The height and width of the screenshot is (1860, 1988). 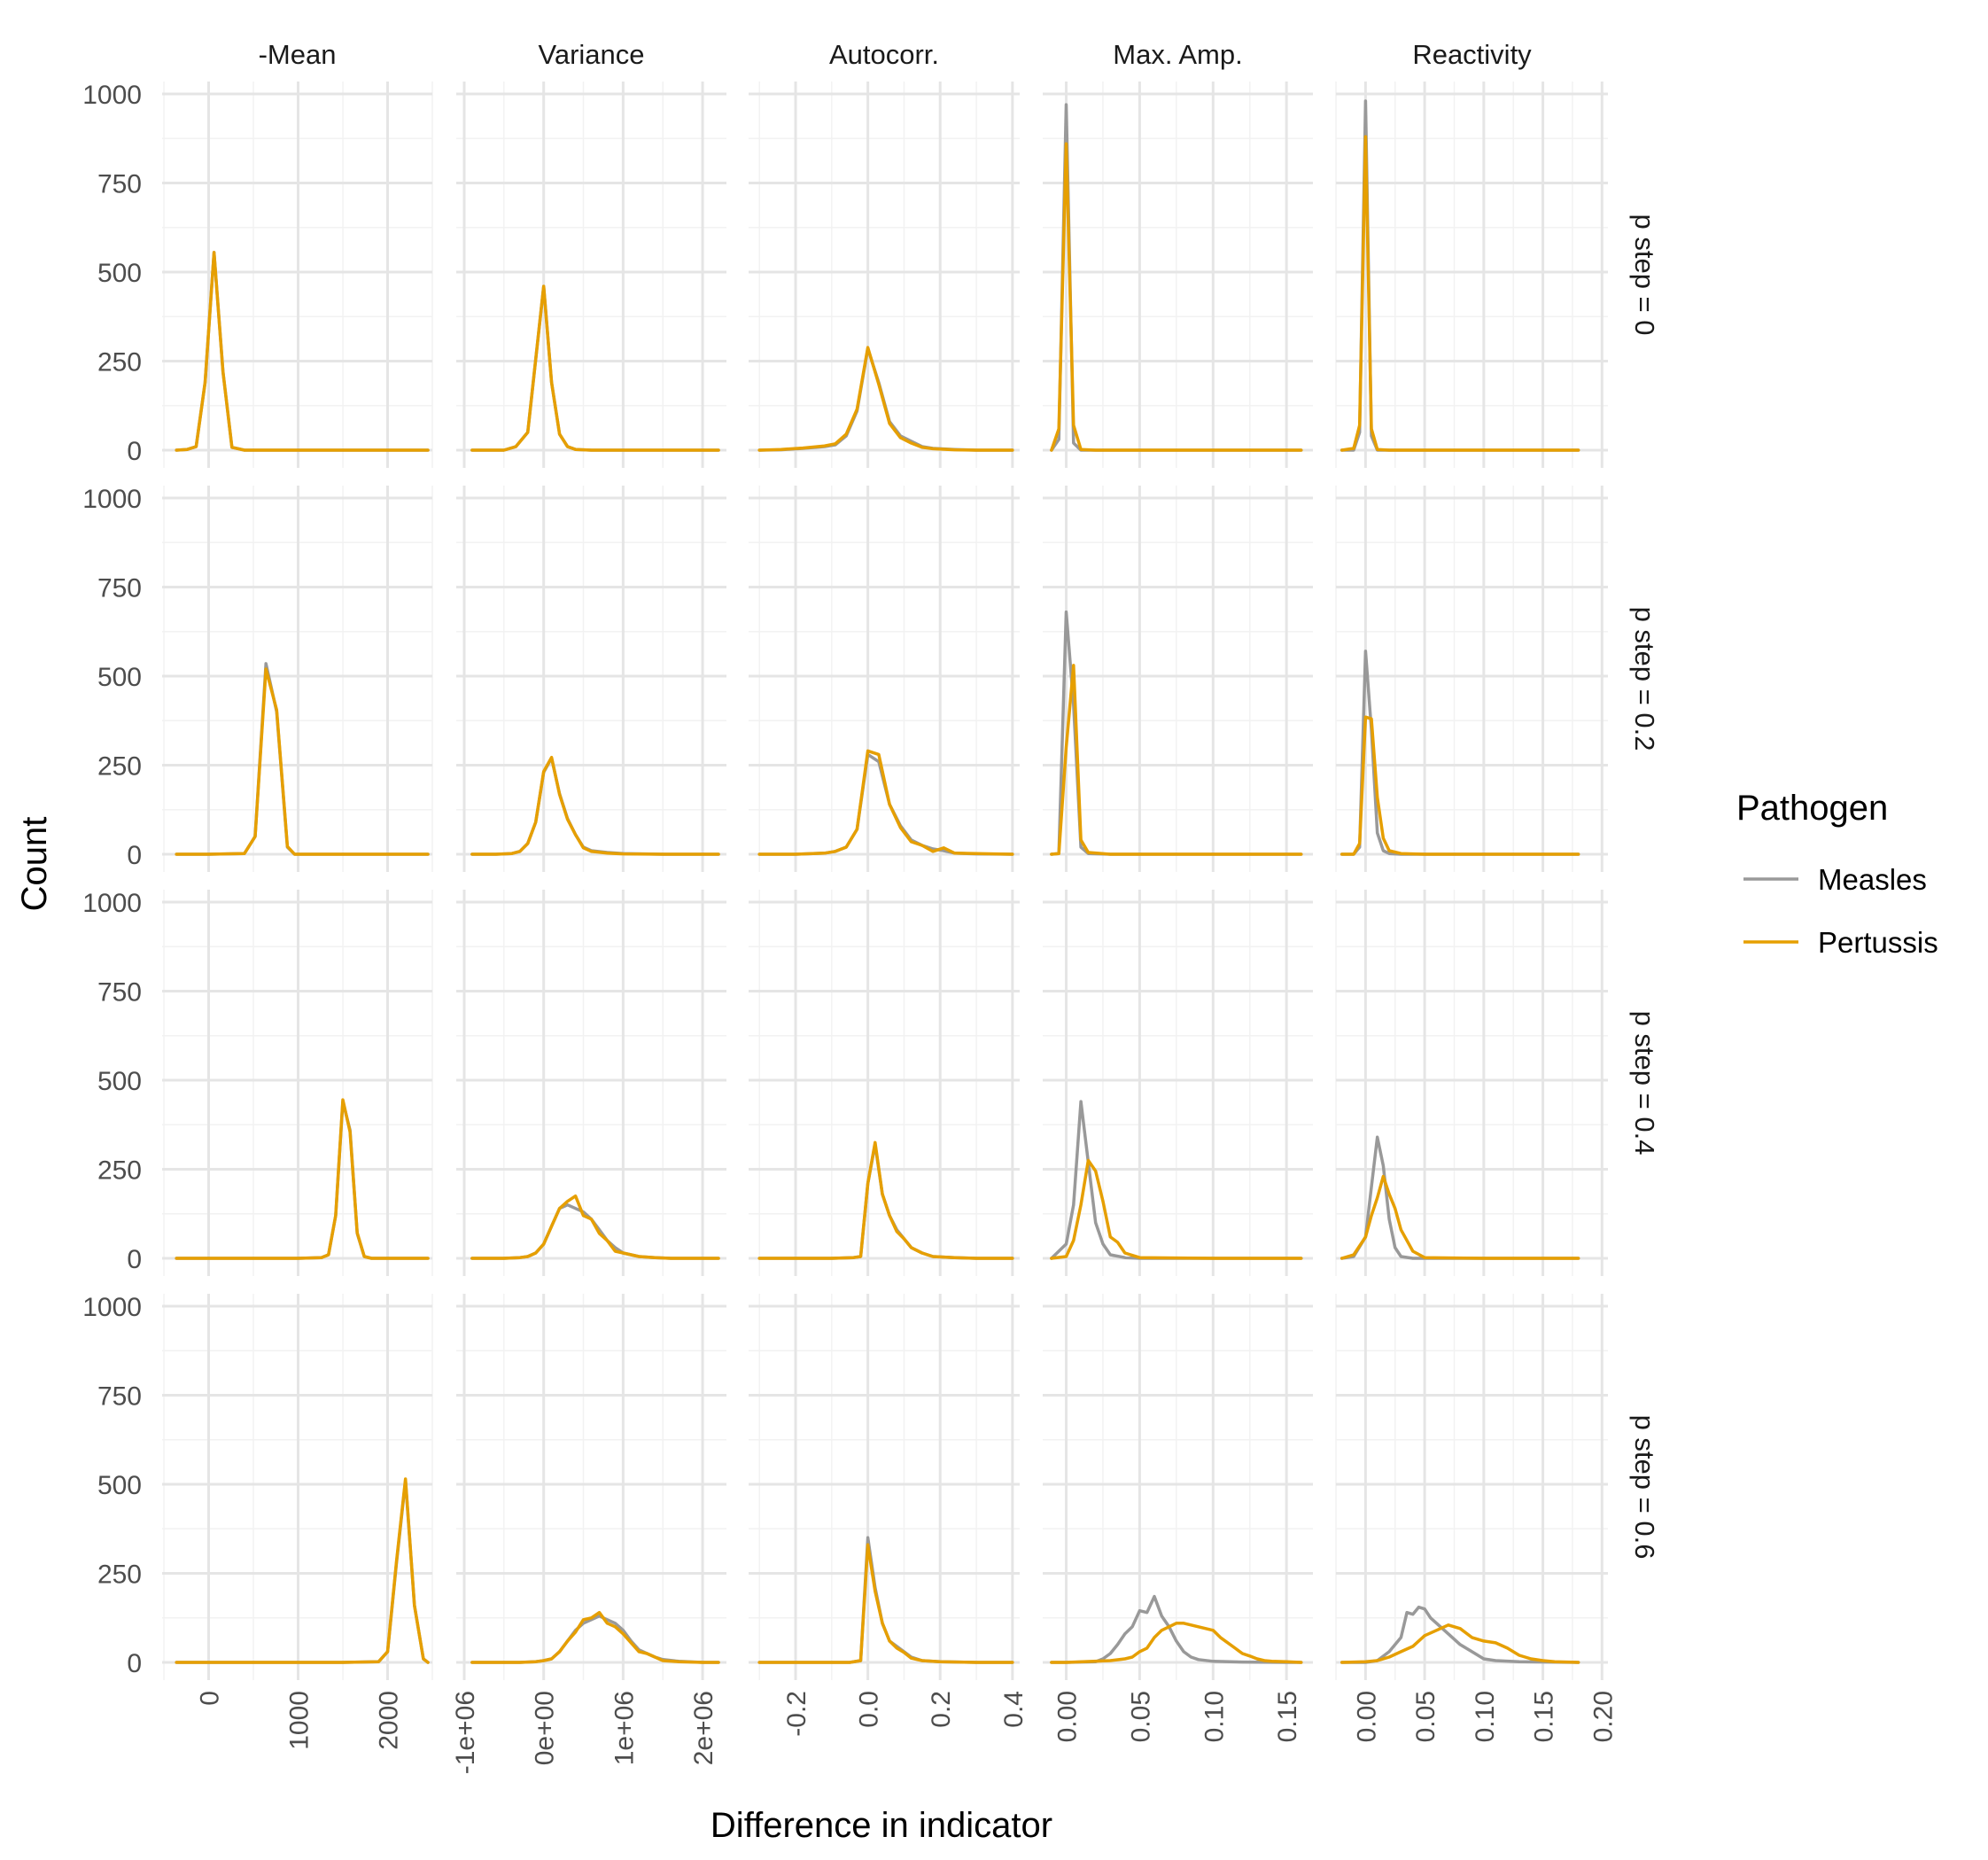 I want to click on x-tick-label: 0e+00, so click(x=545, y=1728).